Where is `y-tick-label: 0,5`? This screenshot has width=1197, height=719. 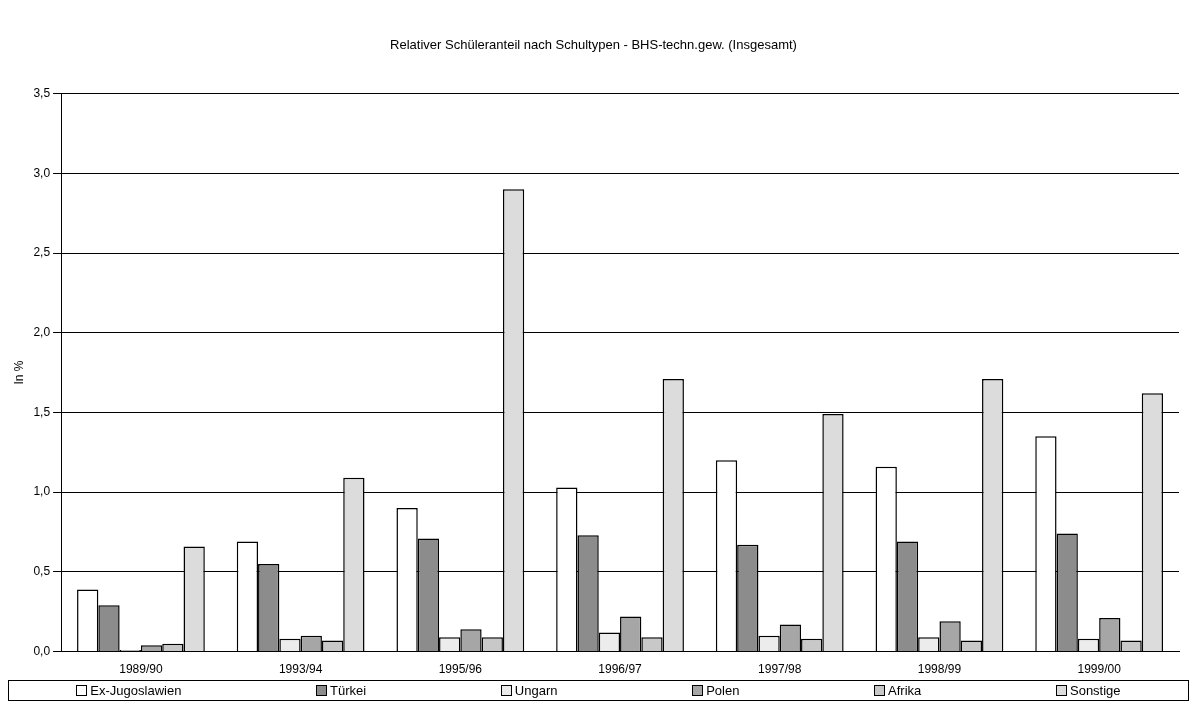 y-tick-label: 0,5 is located at coordinates (42, 571).